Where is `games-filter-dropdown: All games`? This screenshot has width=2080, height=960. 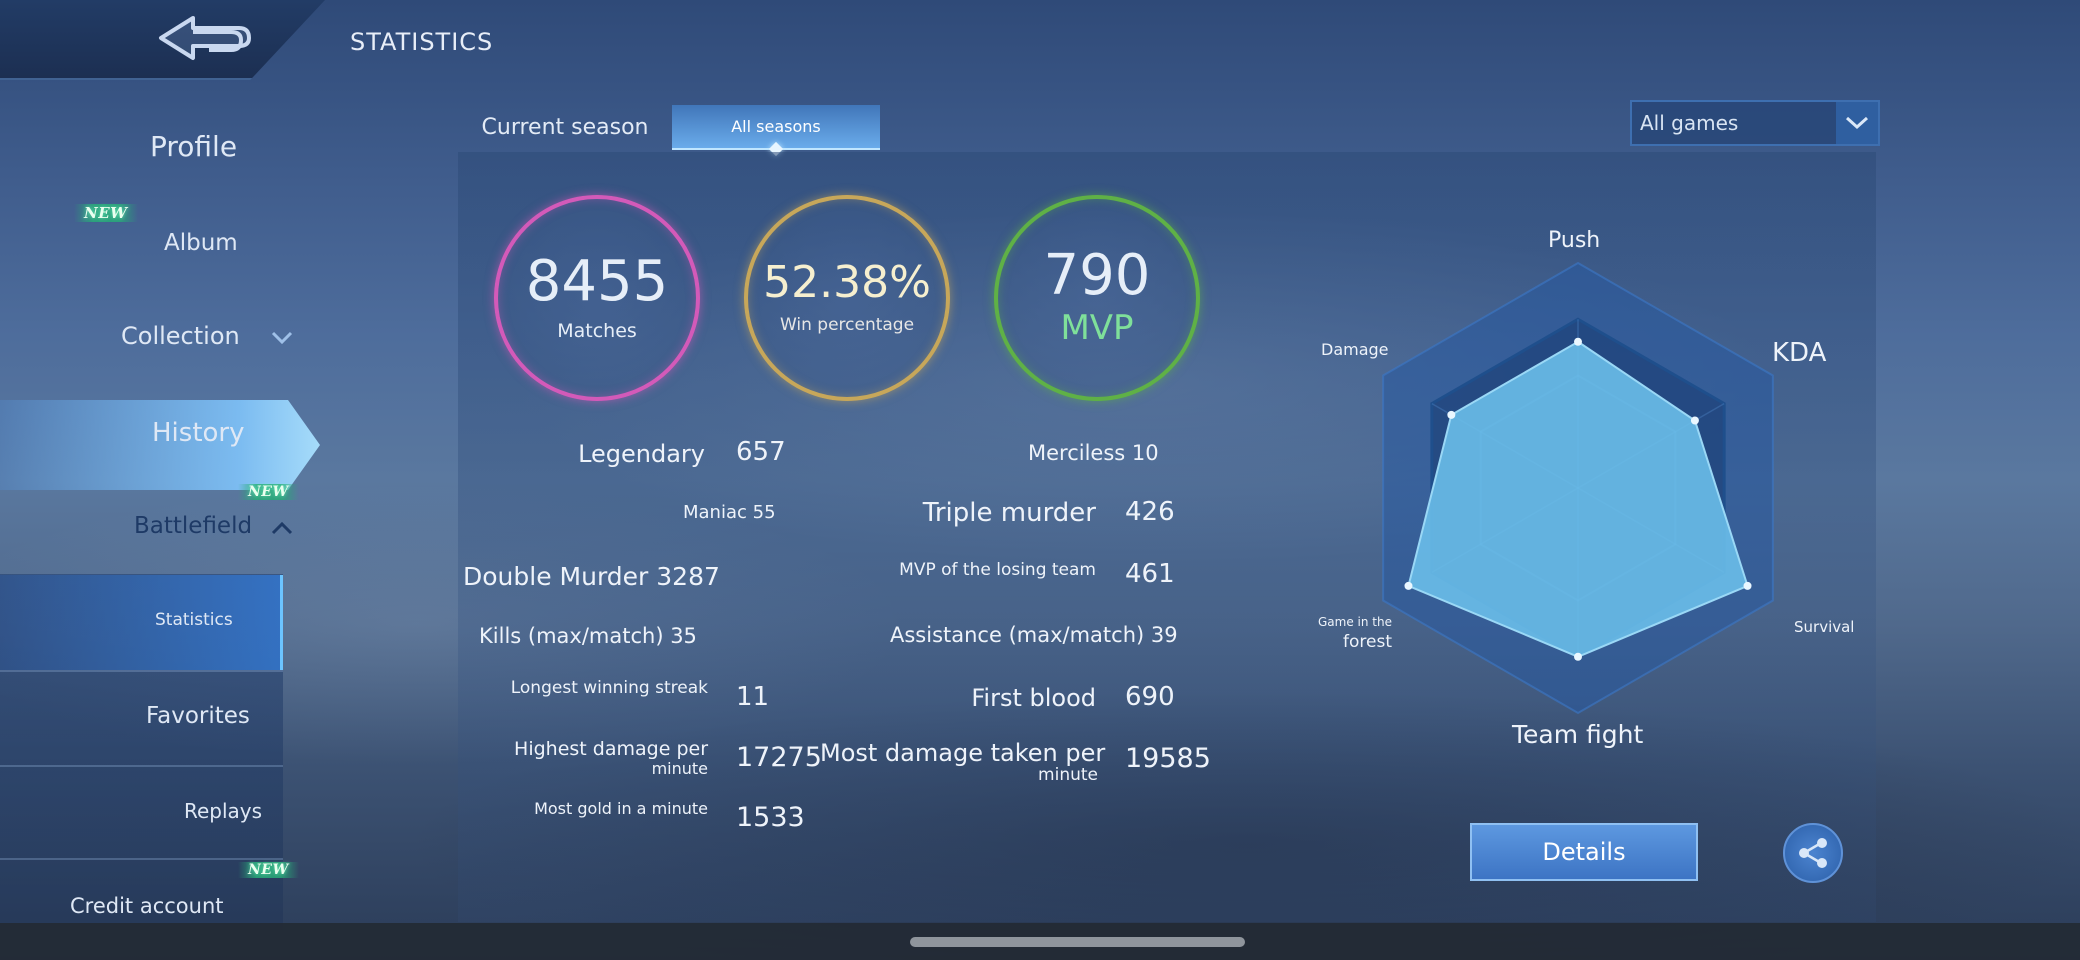 games-filter-dropdown: All games is located at coordinates (1755, 123).